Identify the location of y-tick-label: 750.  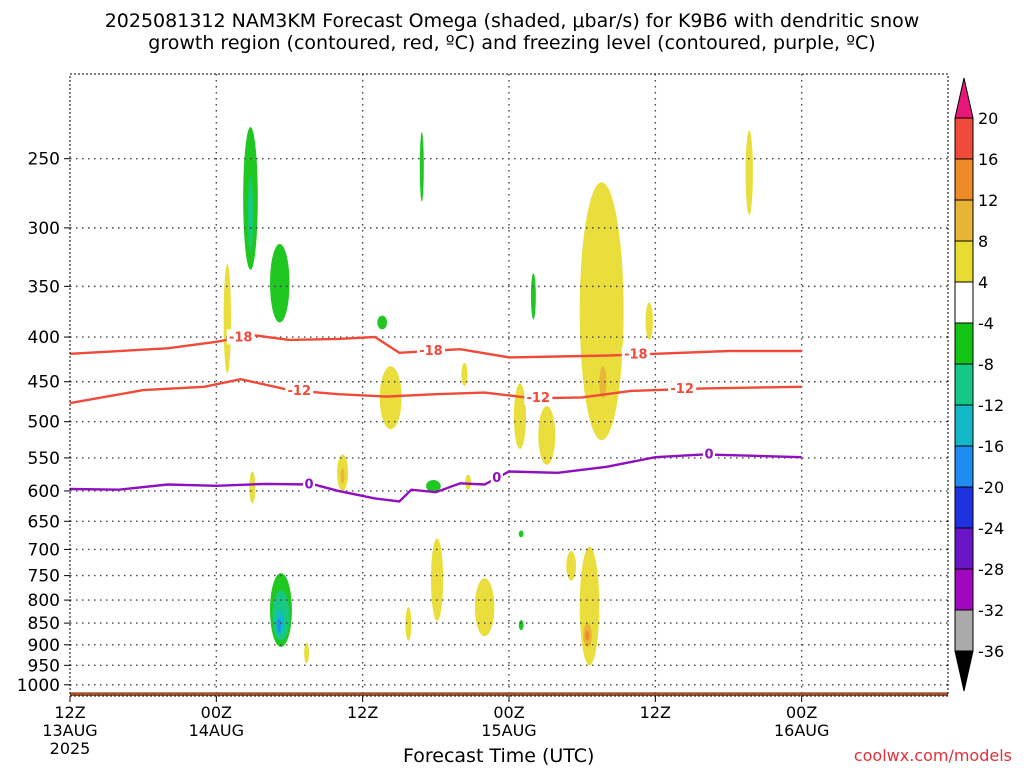
(44, 577).